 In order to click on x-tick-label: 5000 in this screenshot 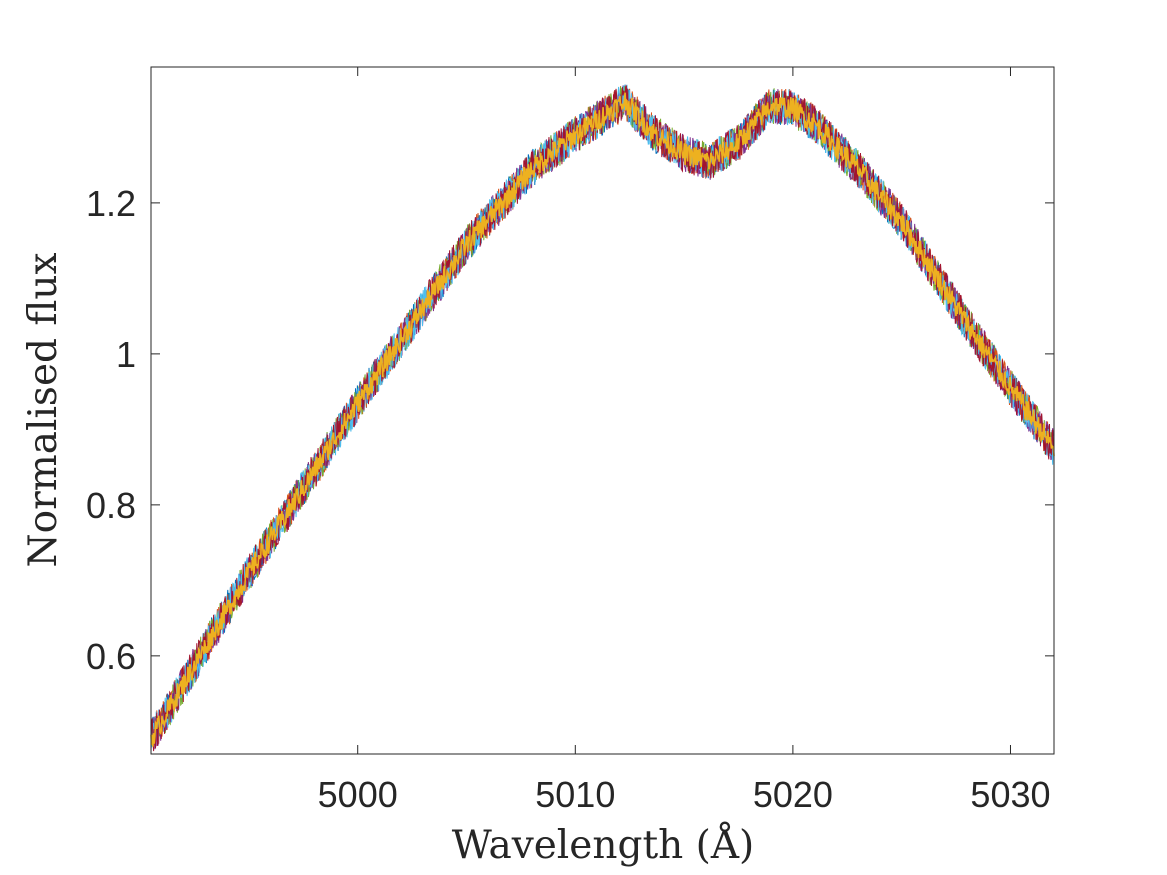, I will do `click(358, 794)`.